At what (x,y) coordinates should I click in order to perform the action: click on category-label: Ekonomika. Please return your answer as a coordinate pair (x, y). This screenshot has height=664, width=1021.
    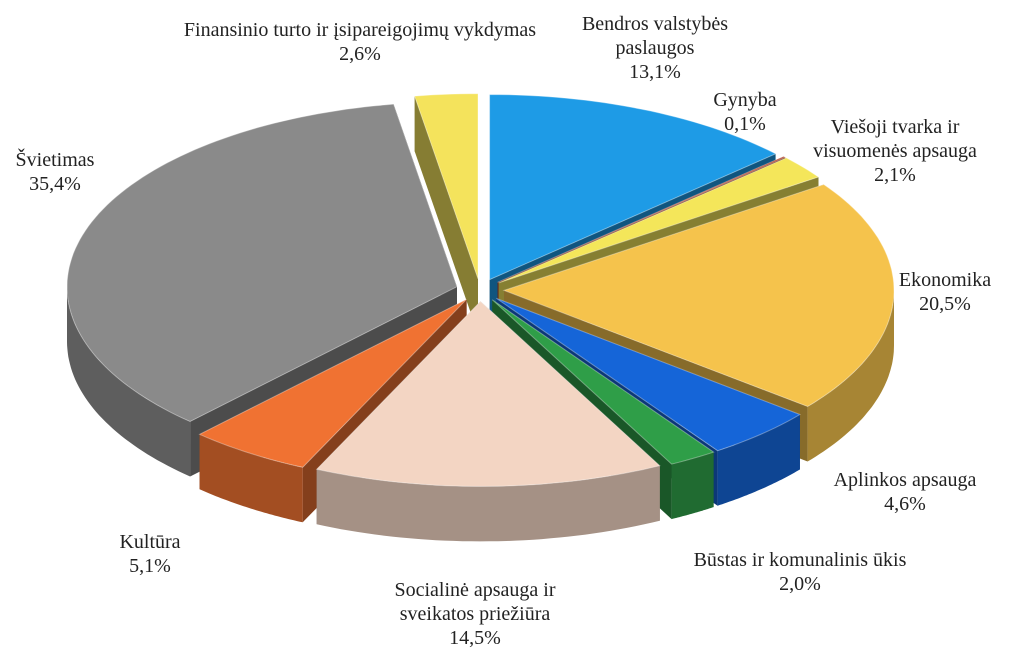
    Looking at the image, I should click on (945, 280).